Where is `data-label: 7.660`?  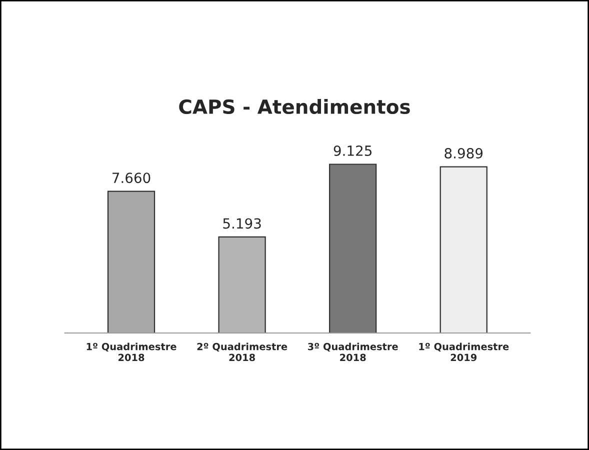
data-label: 7.660 is located at coordinates (131, 178).